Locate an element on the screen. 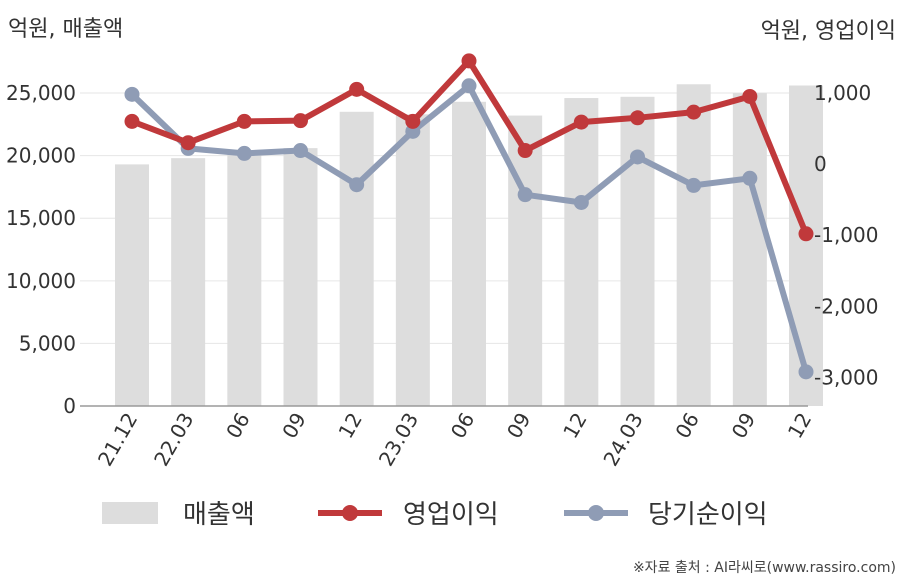  left-tick-label: 15,000 is located at coordinates (41, 218).